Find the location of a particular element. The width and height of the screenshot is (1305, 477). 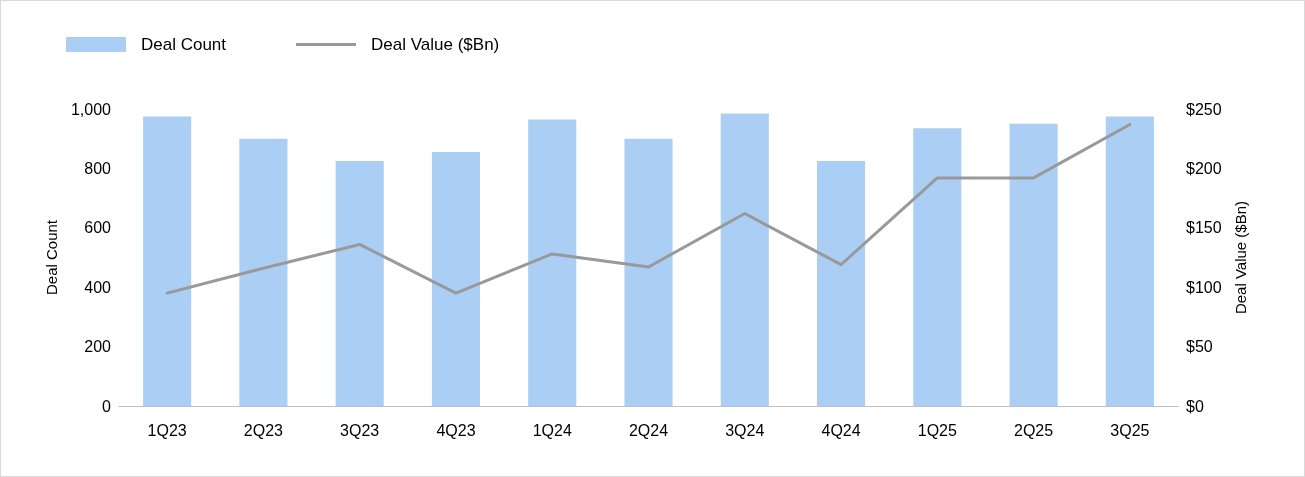

y2-tick-label: $100 is located at coordinates (1204, 287).